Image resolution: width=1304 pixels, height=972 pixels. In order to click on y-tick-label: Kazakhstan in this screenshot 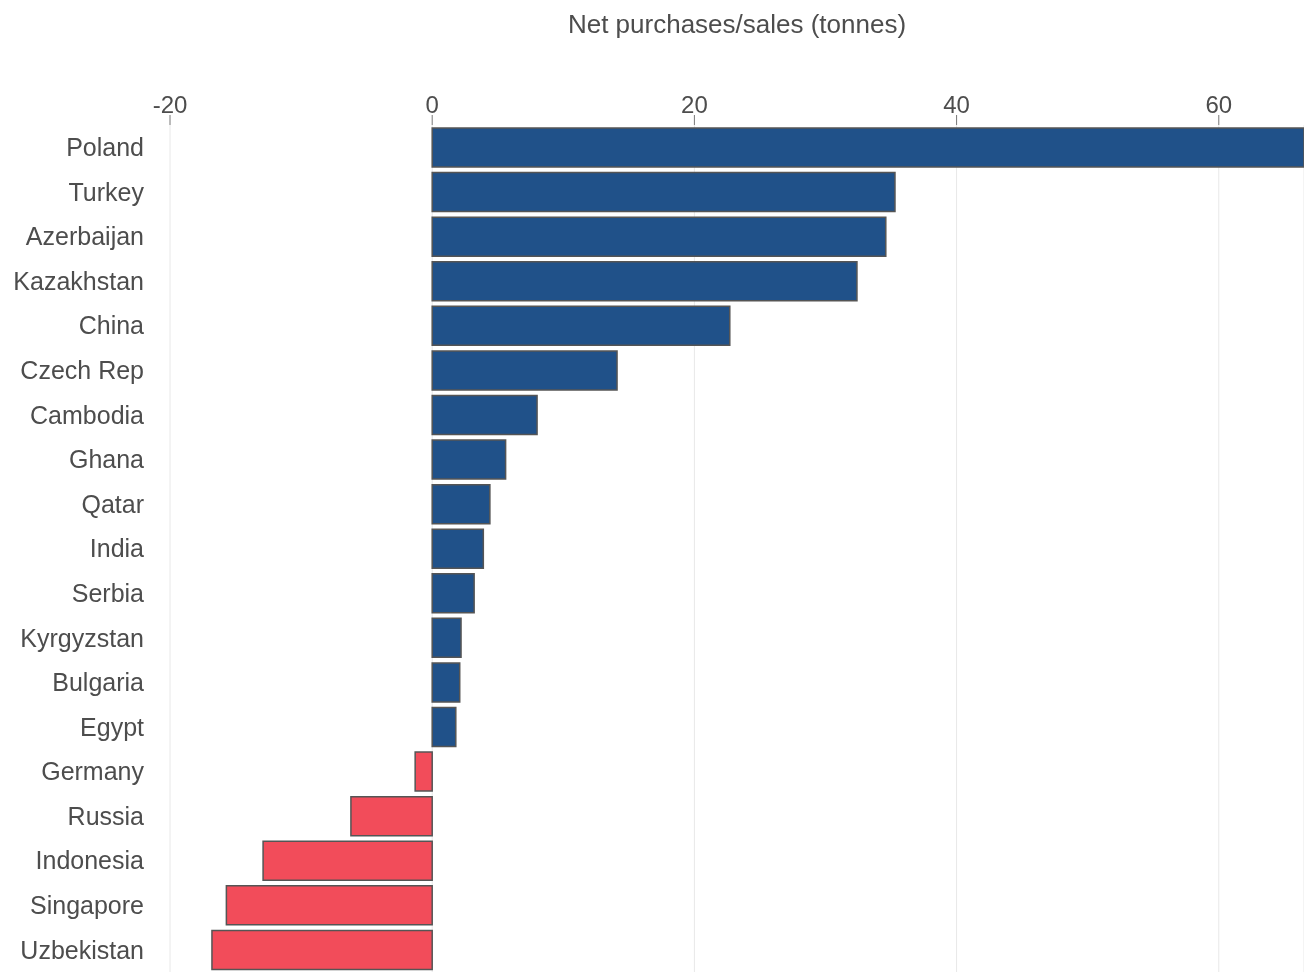, I will do `click(78, 280)`.